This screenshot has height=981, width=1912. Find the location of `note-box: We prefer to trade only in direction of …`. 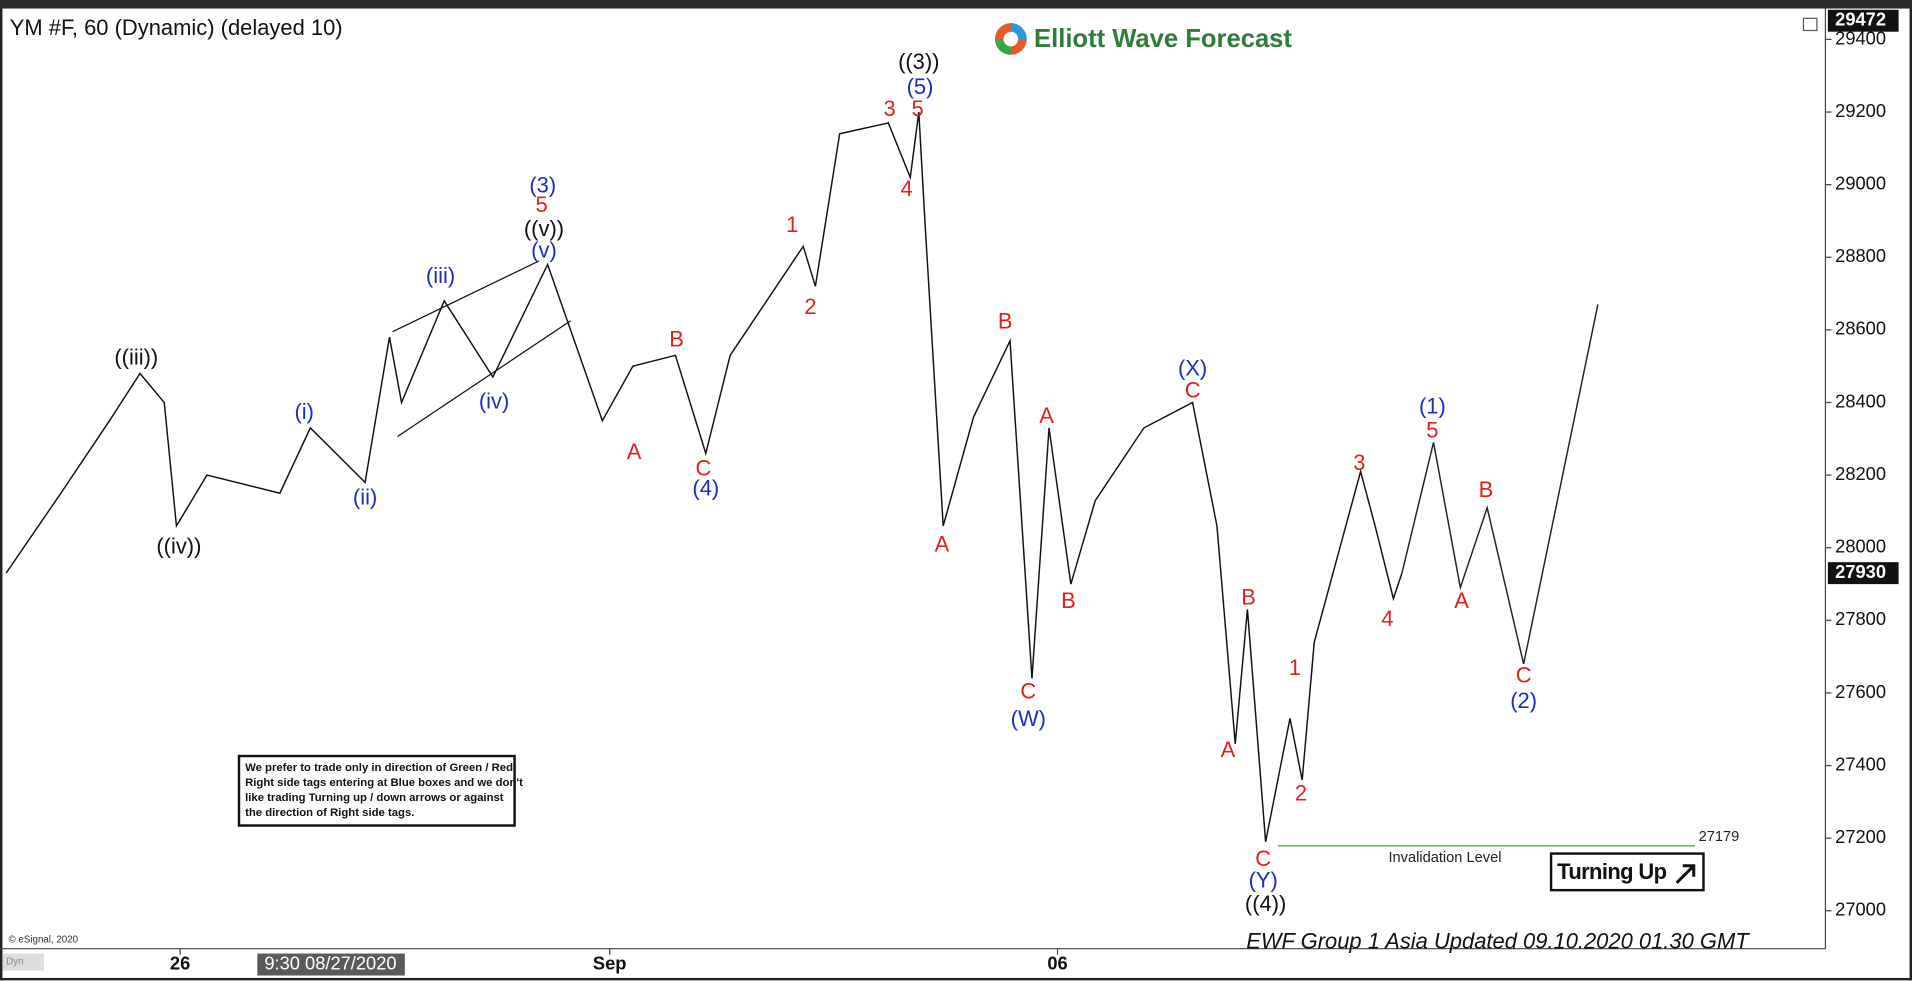

note-box: We prefer to trade only in direction of … is located at coordinates (380, 790).